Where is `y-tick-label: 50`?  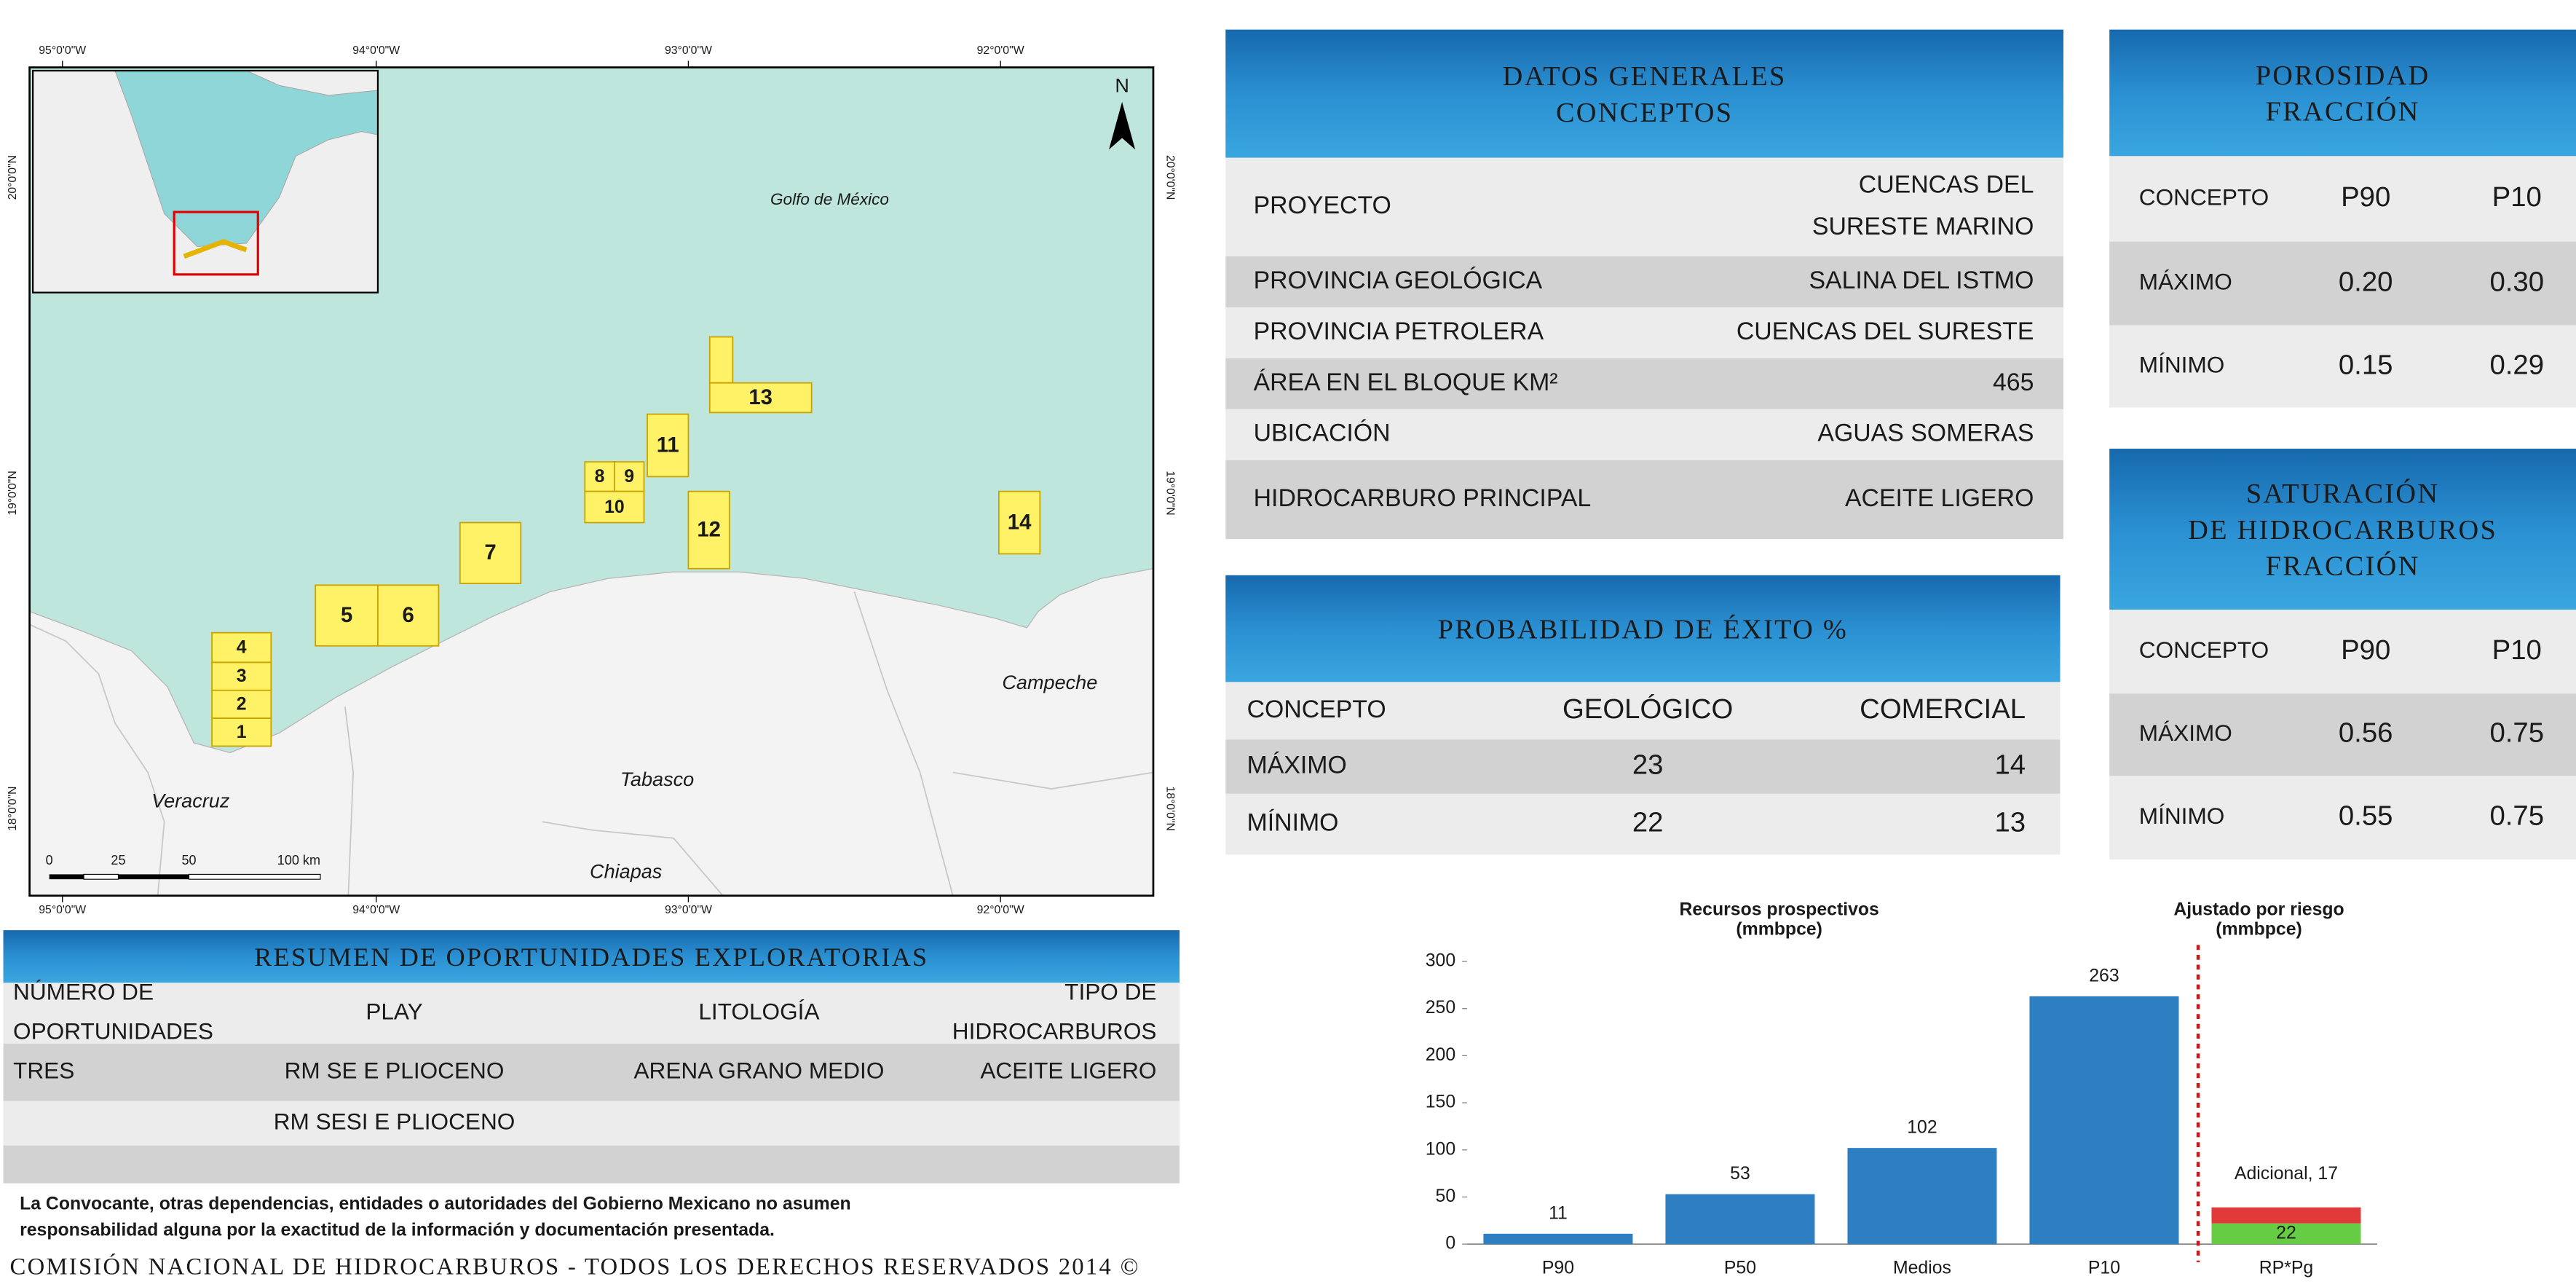 y-tick-label: 50 is located at coordinates (1446, 1196).